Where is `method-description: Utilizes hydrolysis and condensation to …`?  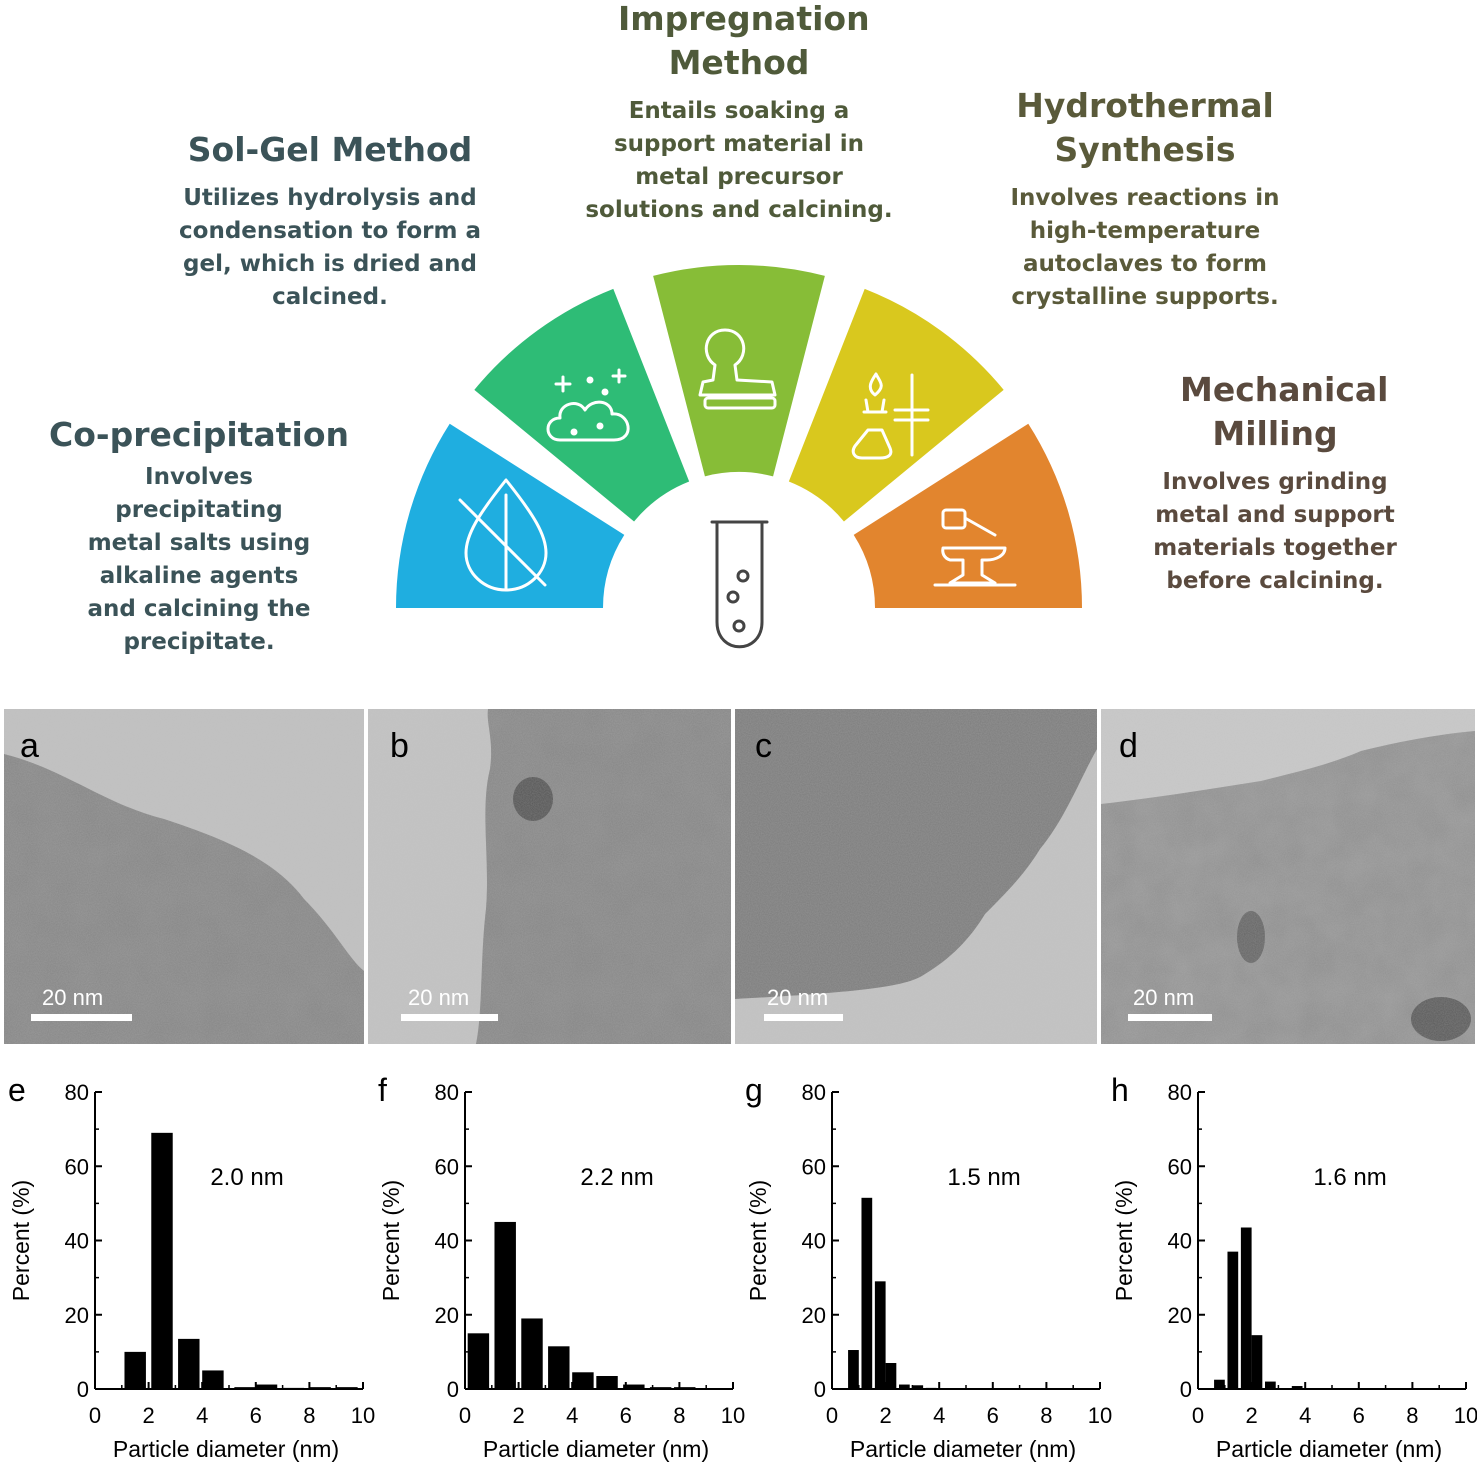 method-description: Utilizes hydrolysis and condensation to … is located at coordinates (330, 247).